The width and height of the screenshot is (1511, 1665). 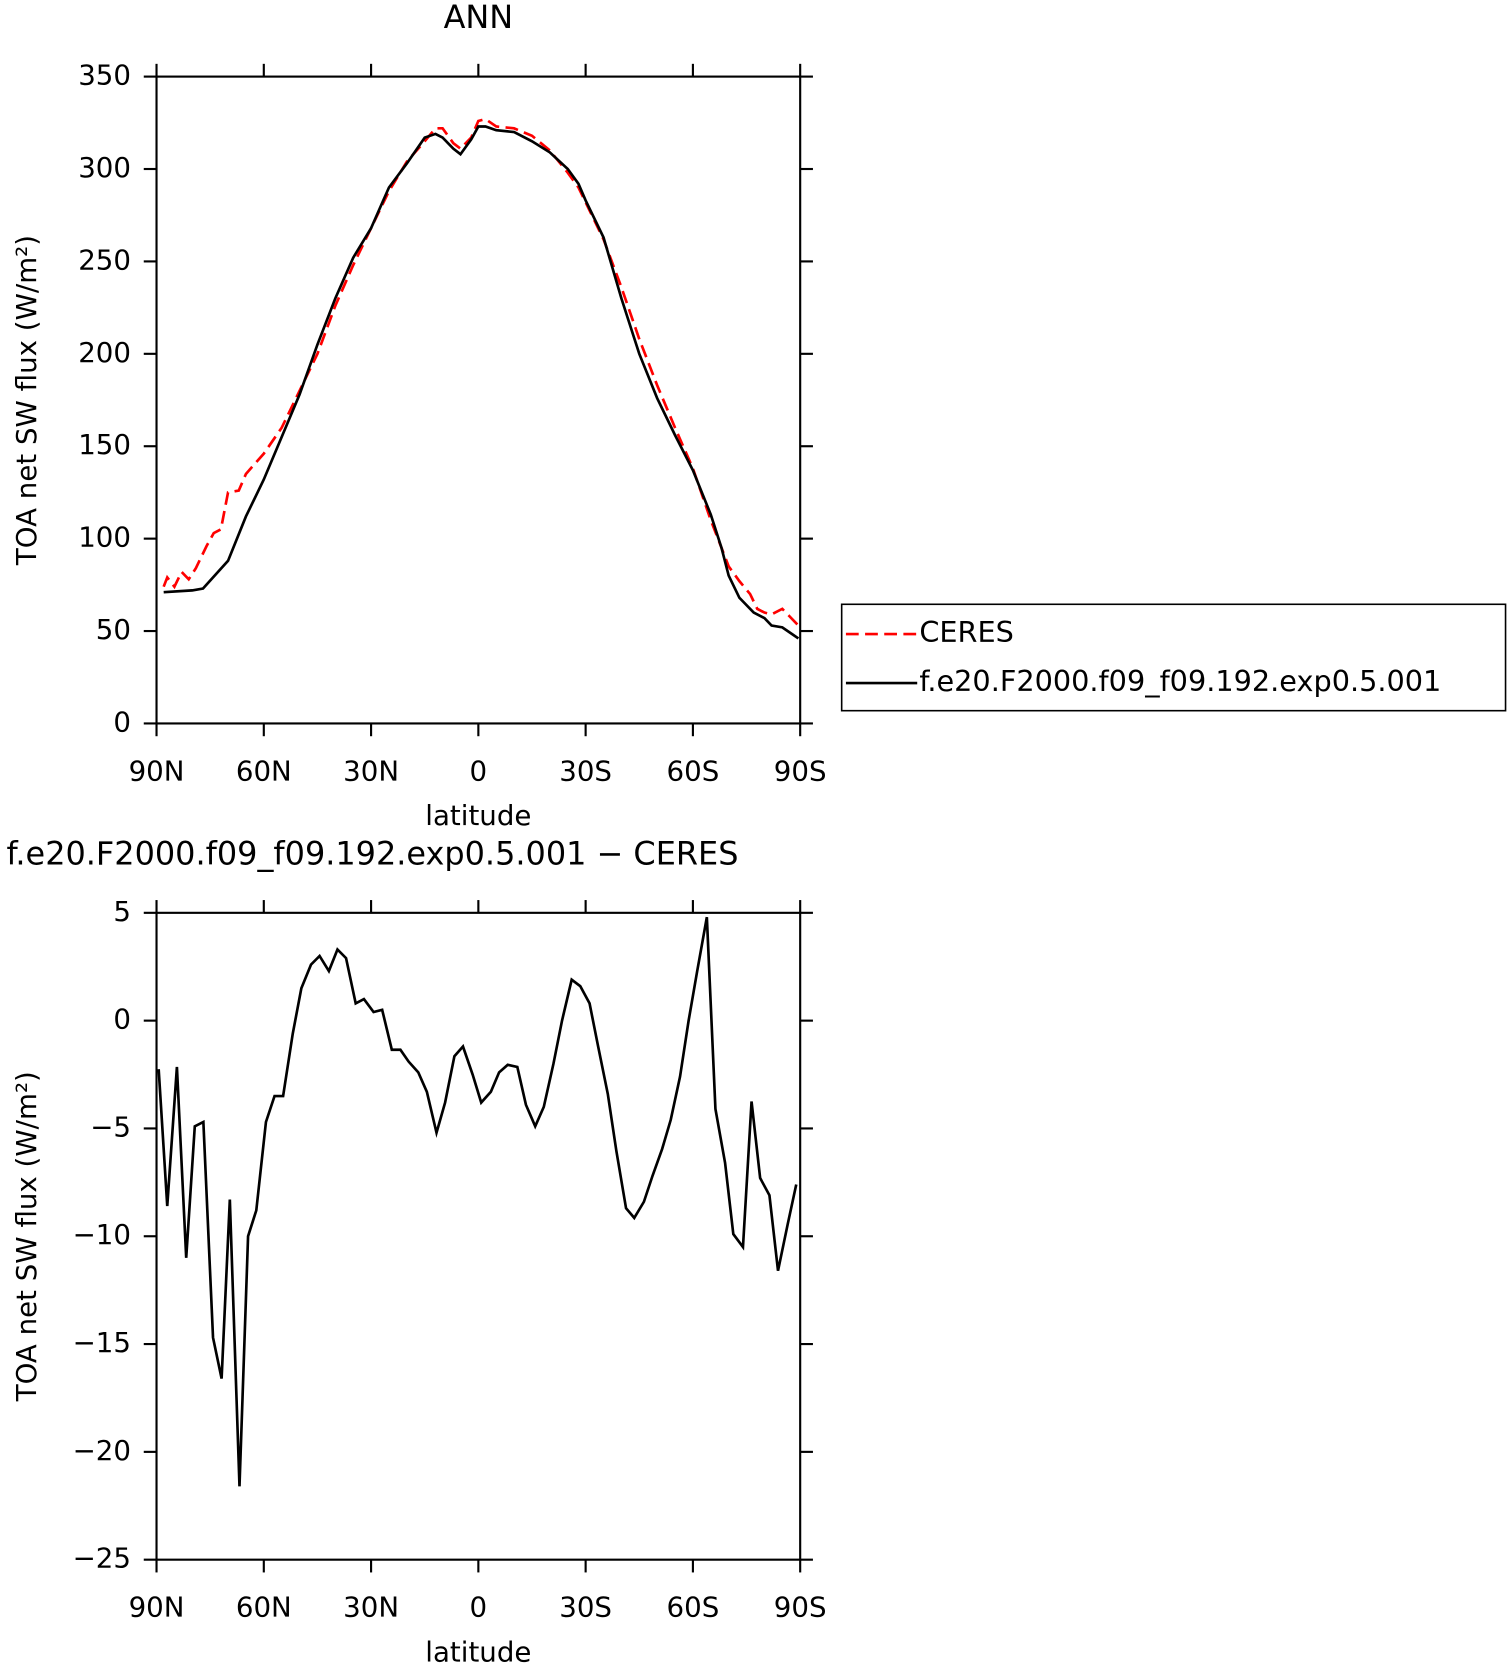 What do you see at coordinates (113, 629) in the screenshot?
I see `y-tick-label: 50` at bounding box center [113, 629].